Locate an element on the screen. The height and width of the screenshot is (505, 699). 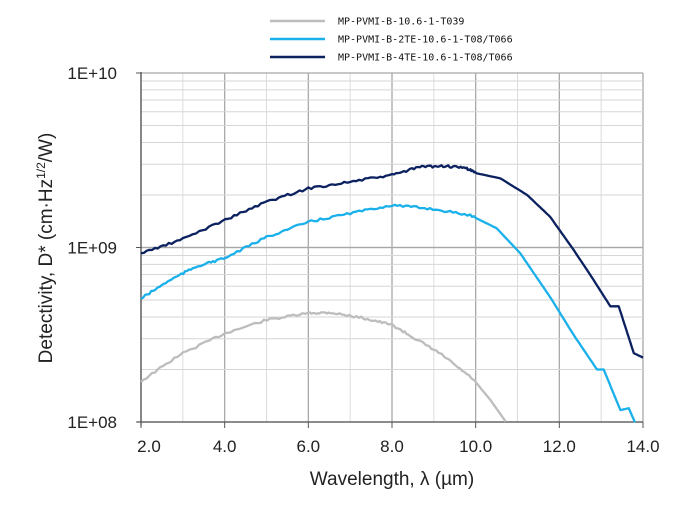
x-tick-labels: 2.0 4.0 6.0 8.0 10.0 12.0 14.0 is located at coordinates (398, 446).